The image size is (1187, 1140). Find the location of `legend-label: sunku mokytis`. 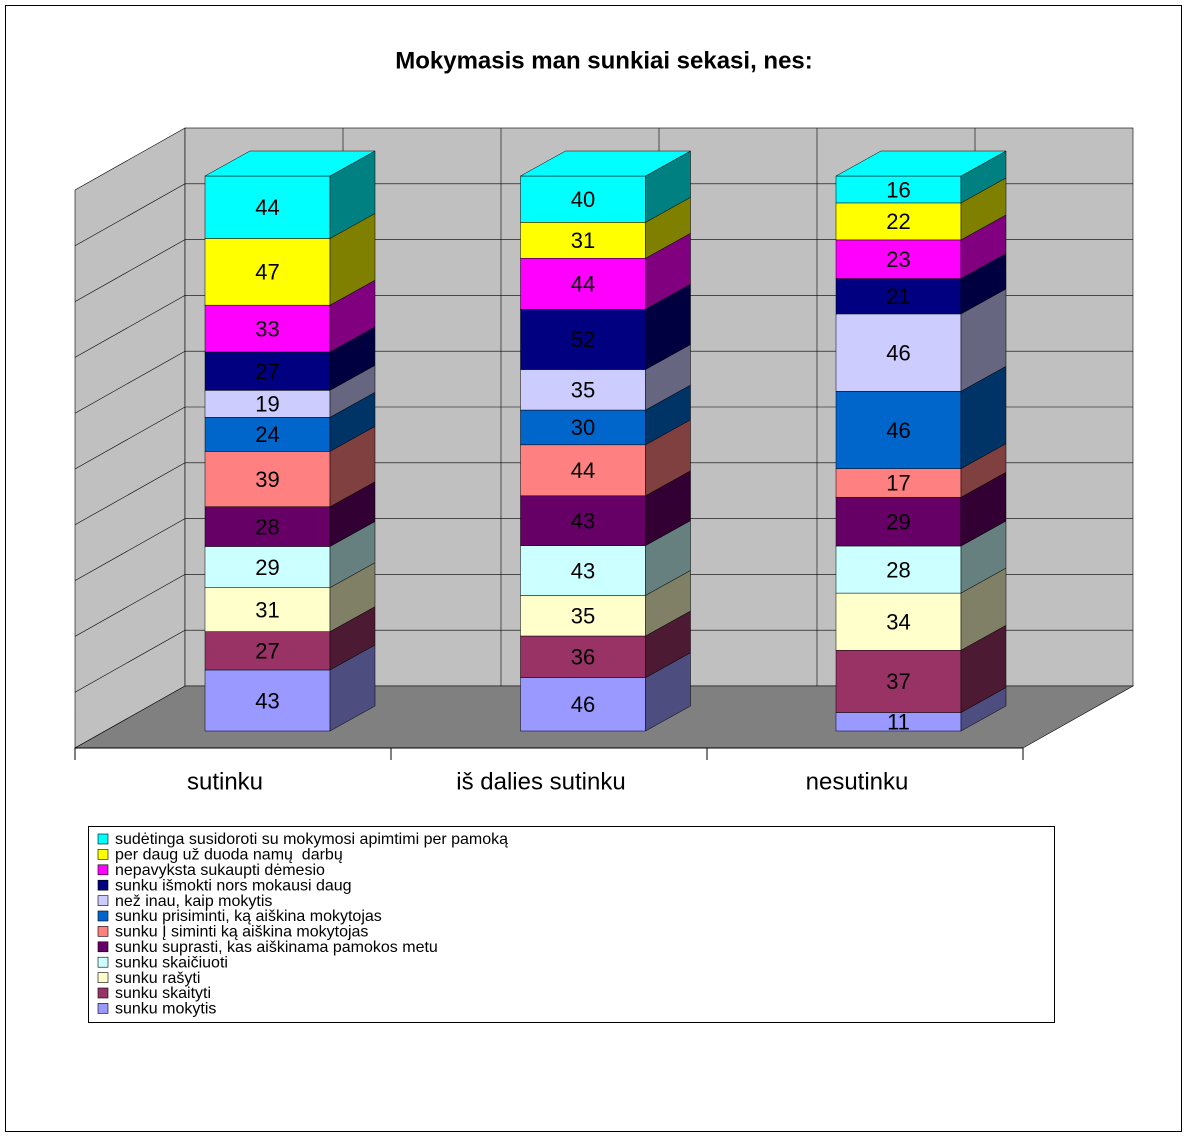

legend-label: sunku mokytis is located at coordinates (165, 1009).